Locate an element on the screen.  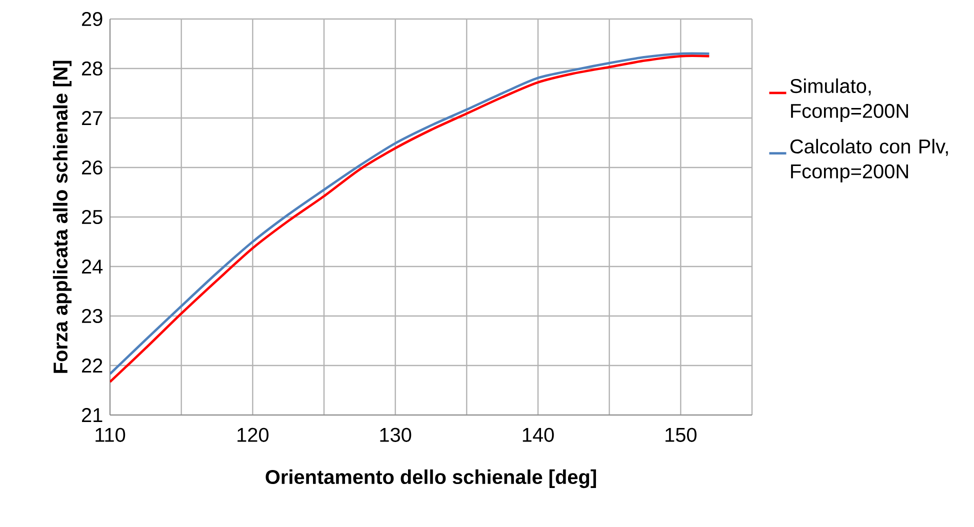
x-tick-label: 130 is located at coordinates (396, 435).